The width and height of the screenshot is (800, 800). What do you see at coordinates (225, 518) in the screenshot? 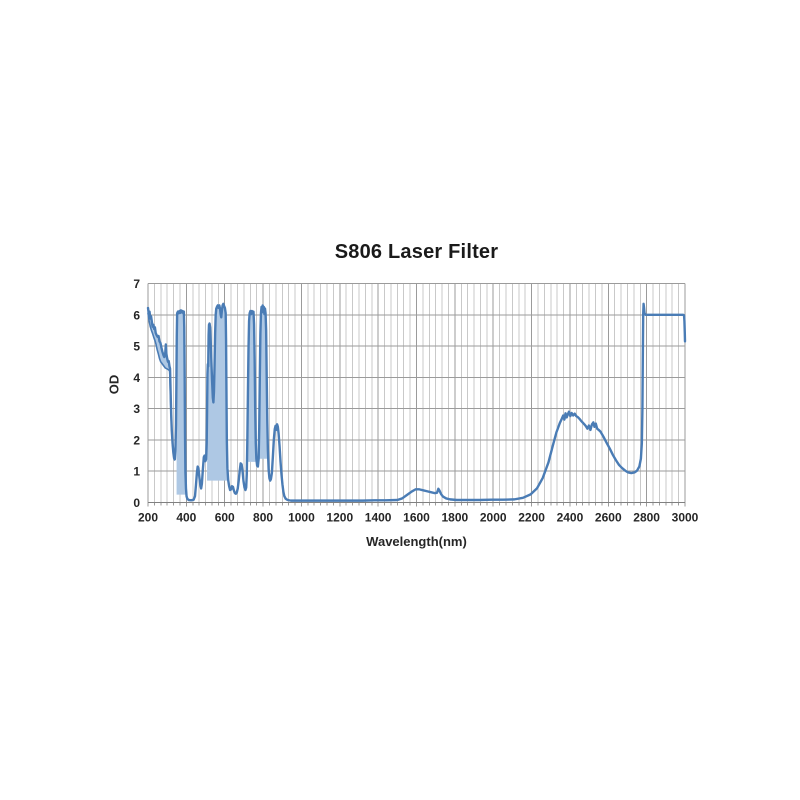
I see `x-tick-label: 600` at bounding box center [225, 518].